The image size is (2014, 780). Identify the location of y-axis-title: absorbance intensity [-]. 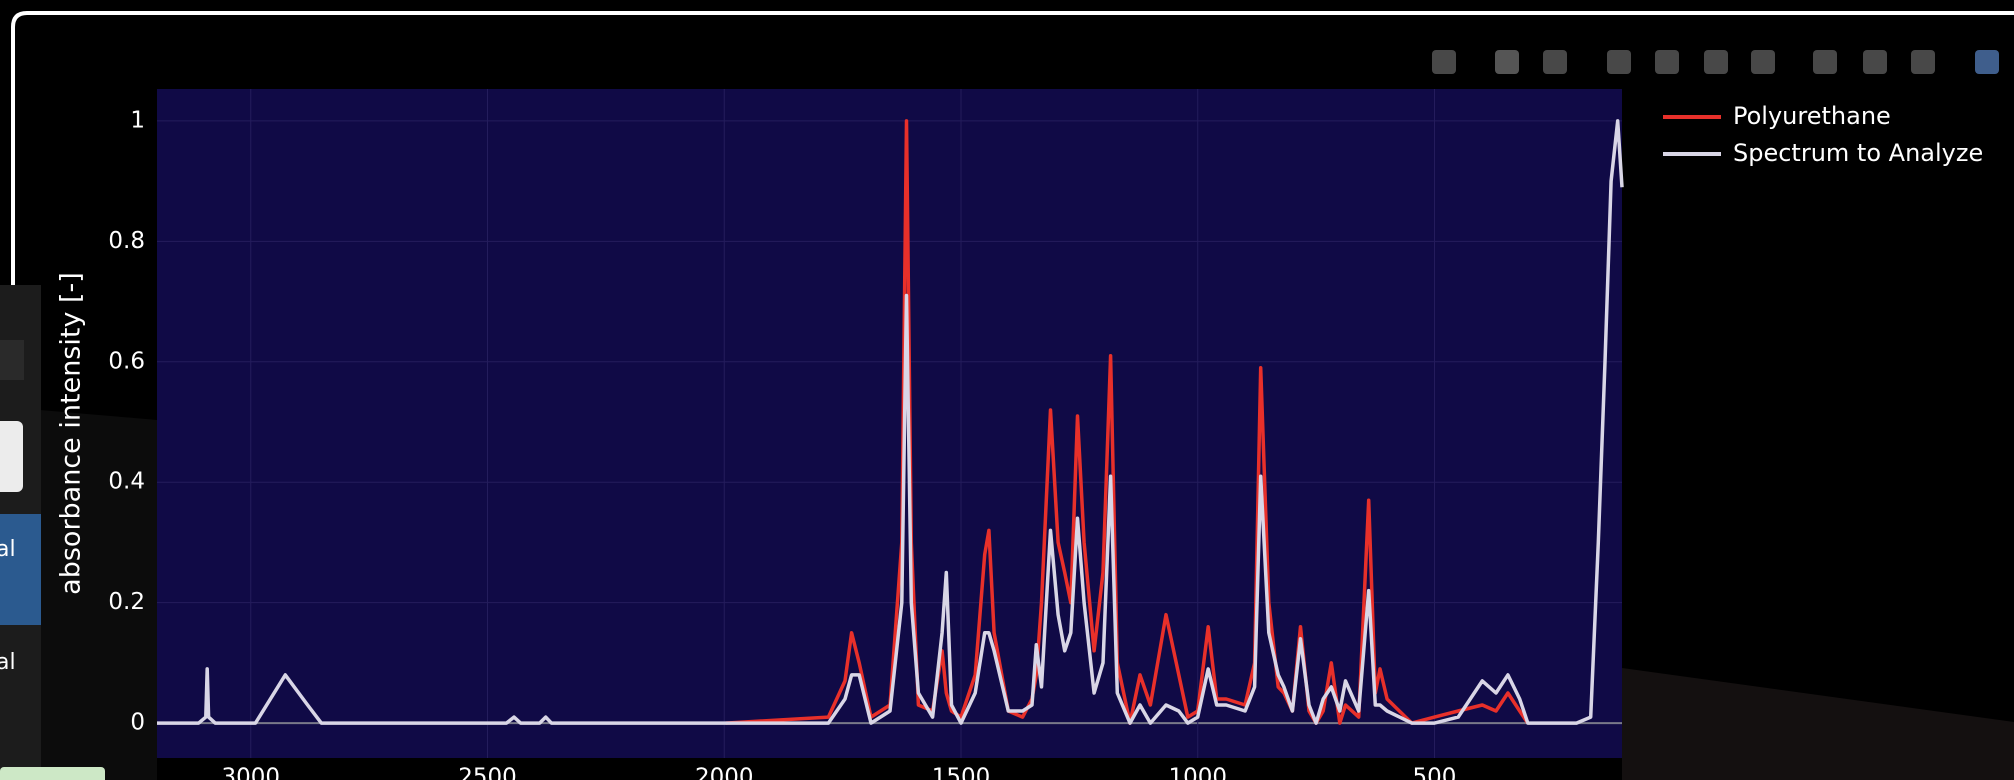
(71, 433).